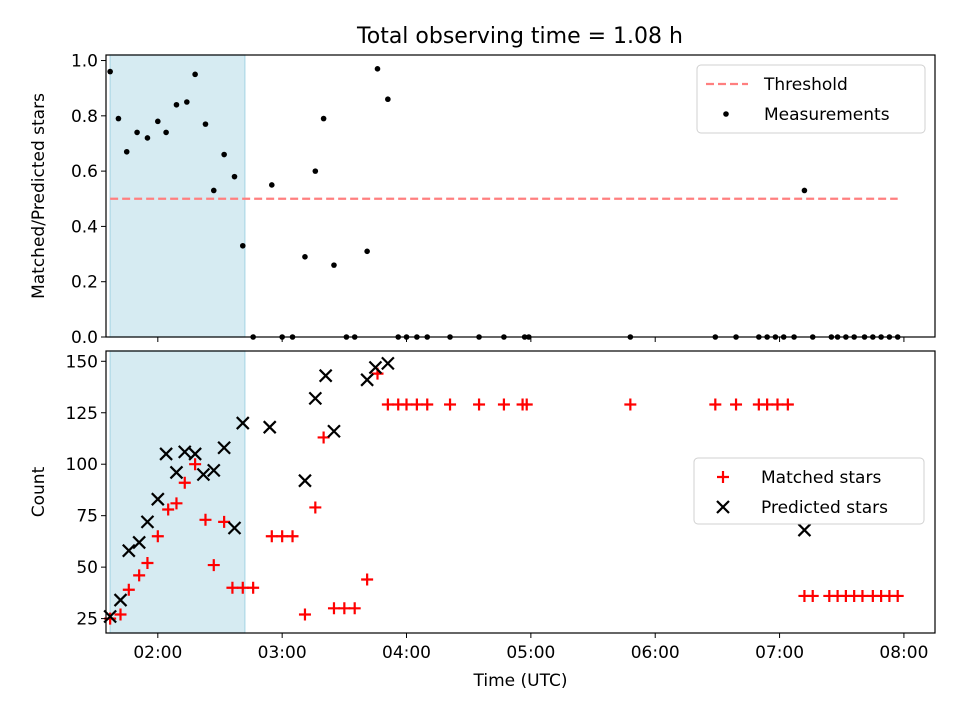 This screenshot has height=720, width=960. Describe the element at coordinates (82, 362) in the screenshot. I see `y-tick-label: 150` at that location.